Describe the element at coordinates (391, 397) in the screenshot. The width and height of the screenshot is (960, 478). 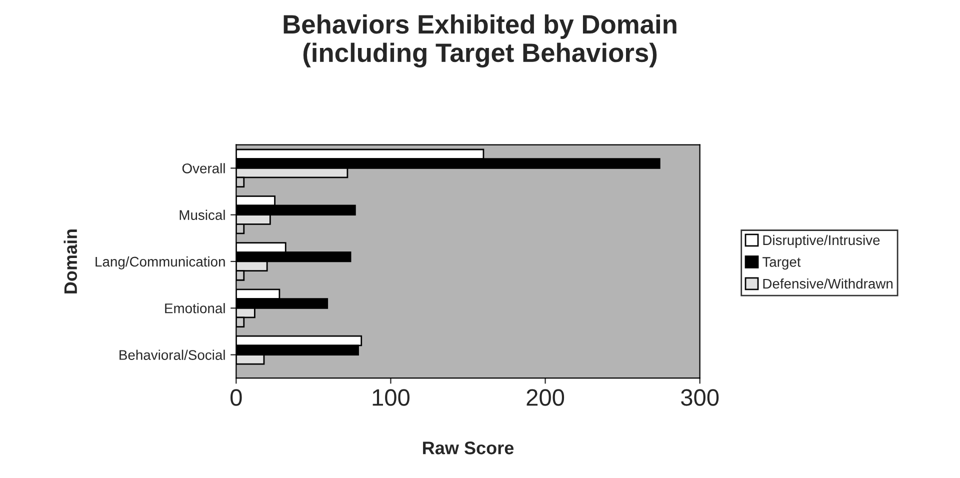
I see `x-tick-label: 100` at that location.